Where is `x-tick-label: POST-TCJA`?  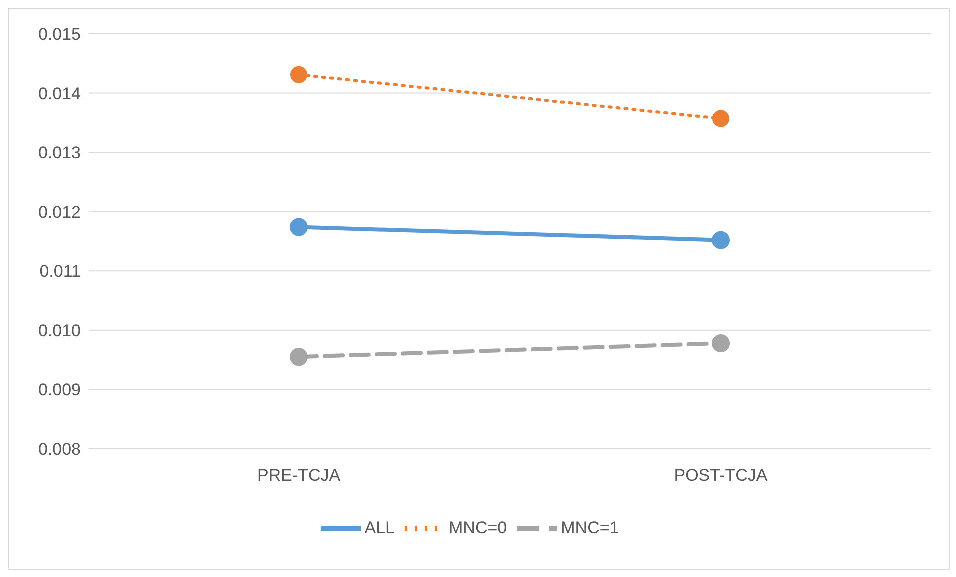 x-tick-label: POST-TCJA is located at coordinates (721, 476).